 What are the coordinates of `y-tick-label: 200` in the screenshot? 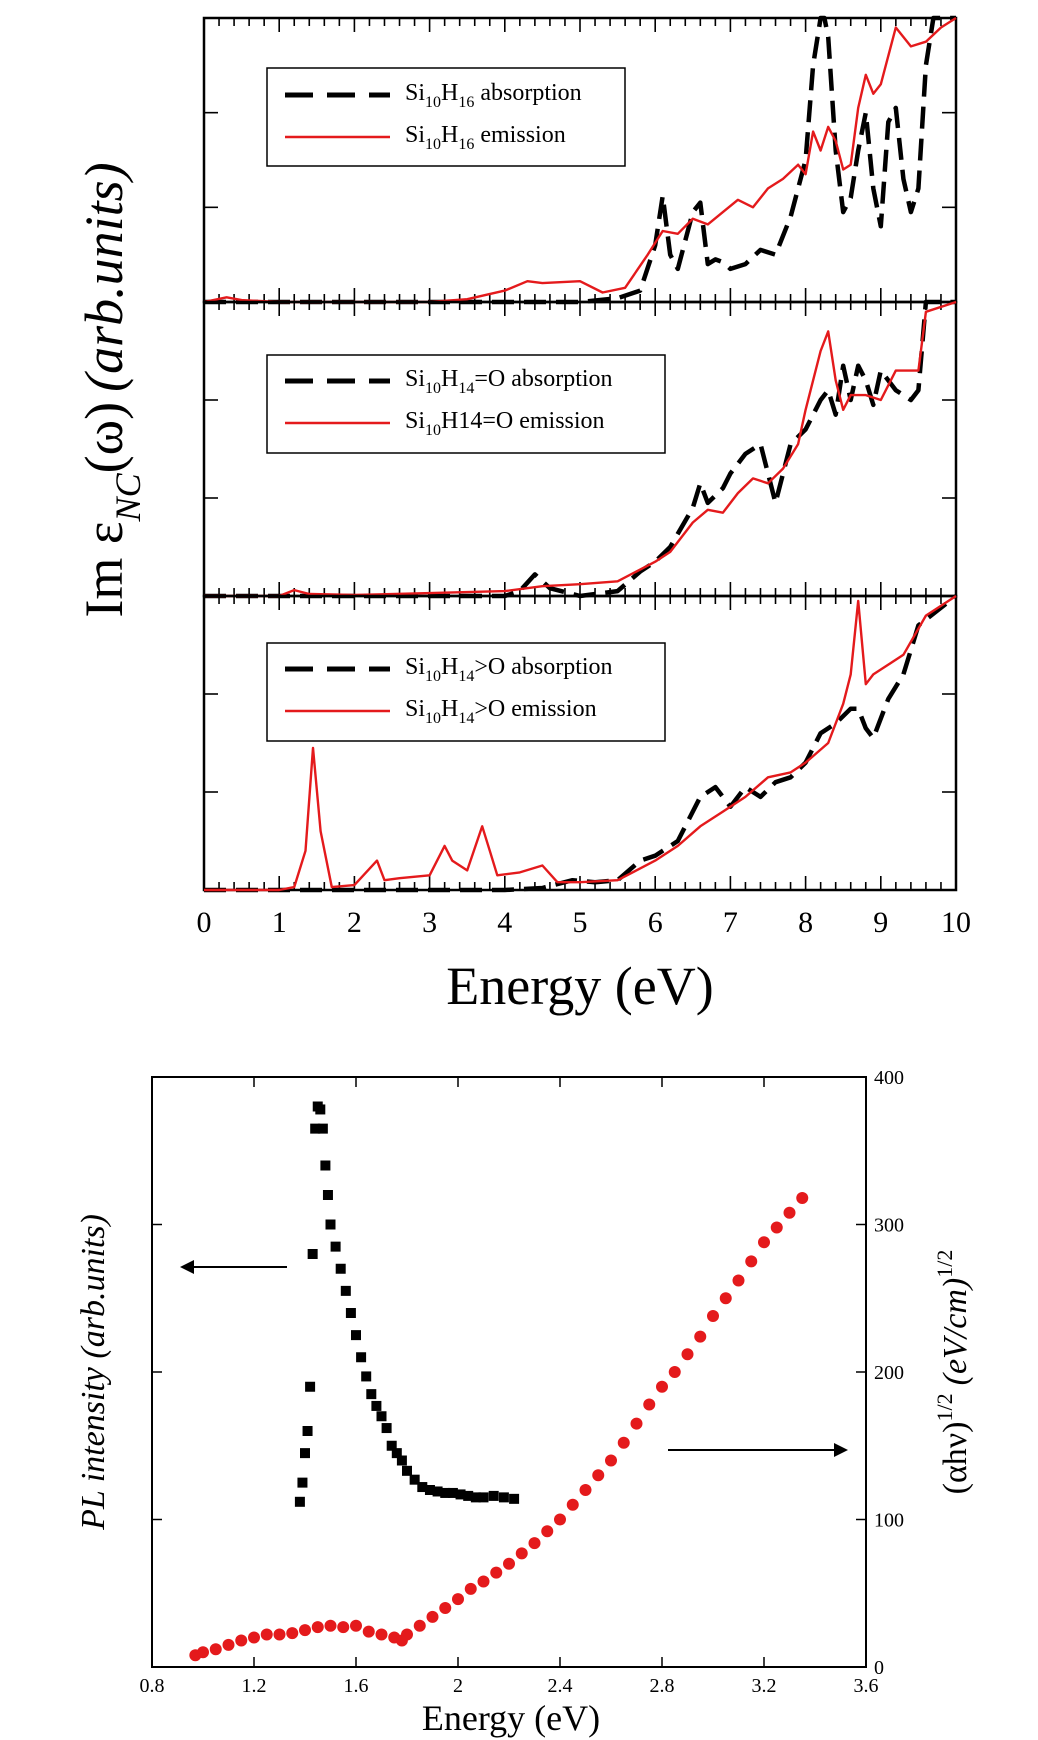 It's located at (889, 1373).